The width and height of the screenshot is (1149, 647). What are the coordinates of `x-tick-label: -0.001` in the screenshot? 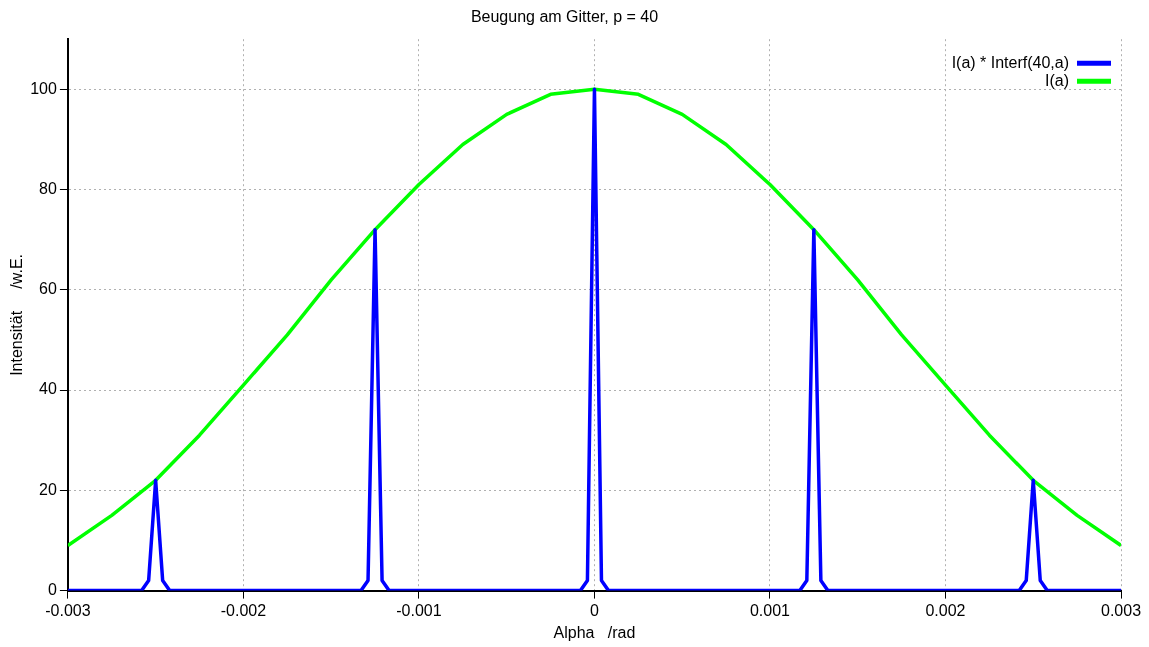 It's located at (419, 610).